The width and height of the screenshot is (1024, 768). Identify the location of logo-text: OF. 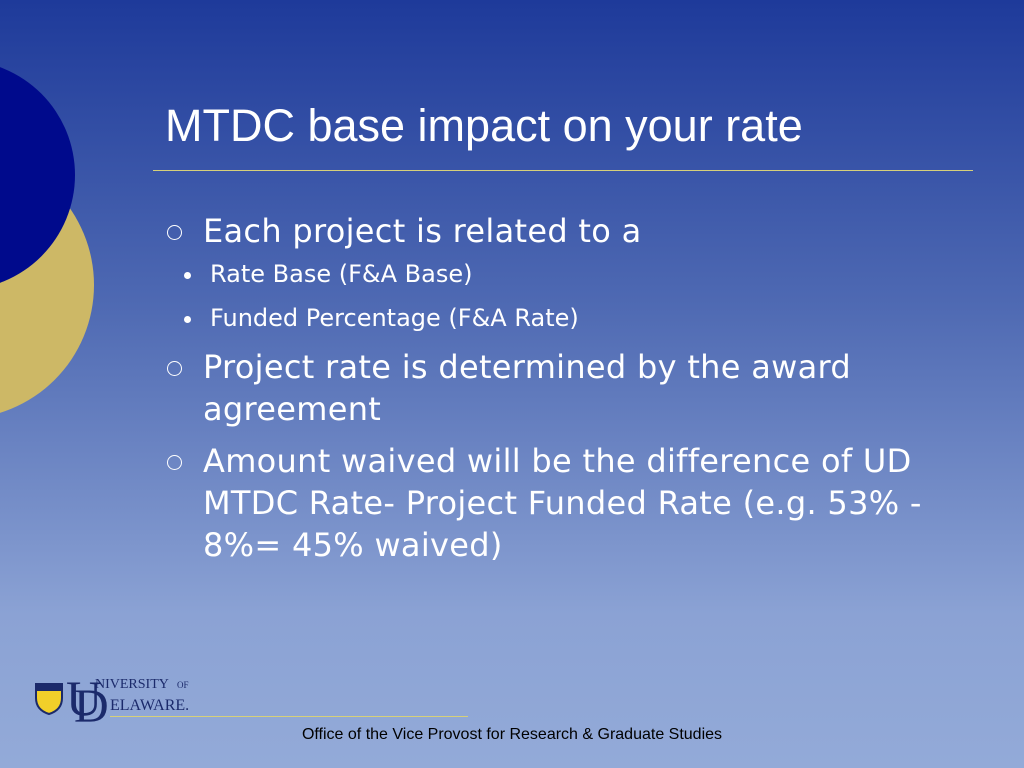
(183, 685).